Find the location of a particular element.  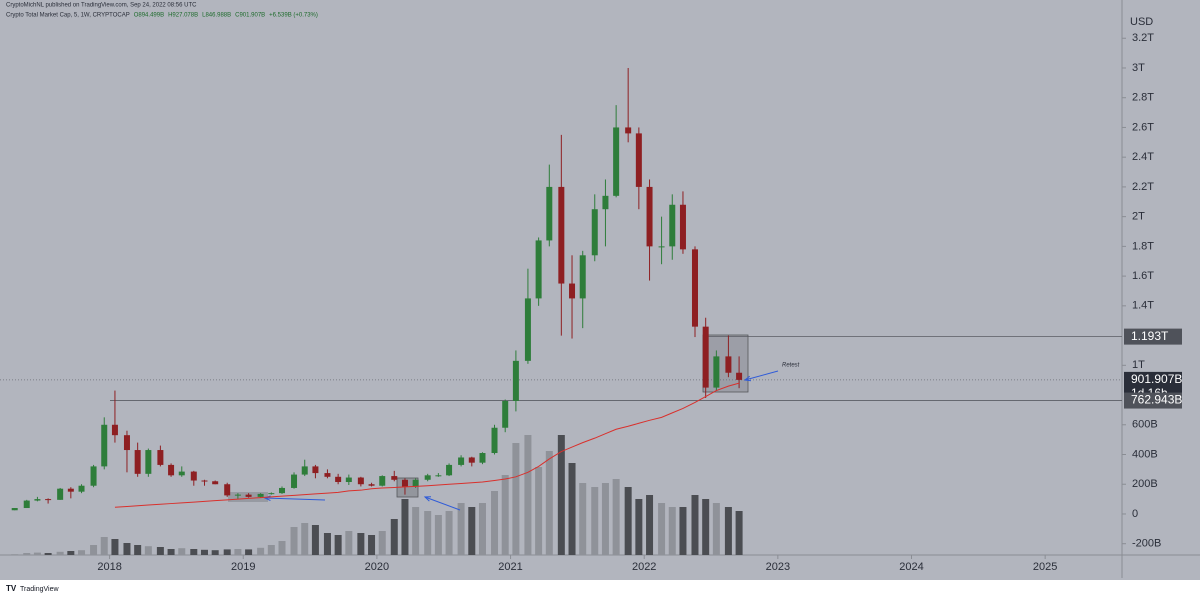

x-tick-label: 2022 is located at coordinates (644, 567).